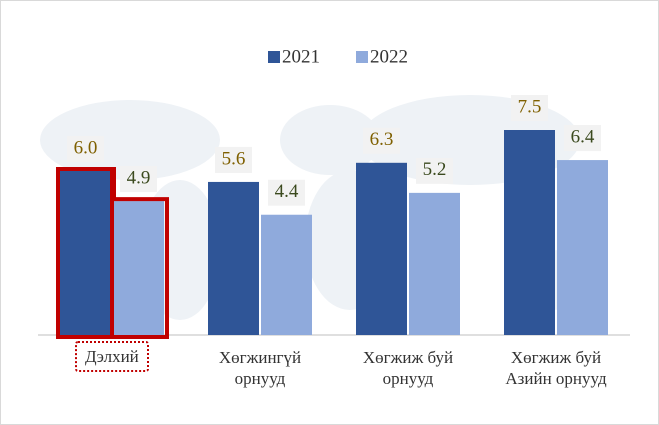 Image resolution: width=659 pixels, height=425 pixels. Describe the element at coordinates (389, 56) in the screenshot. I see `legend-label: 2022` at that location.